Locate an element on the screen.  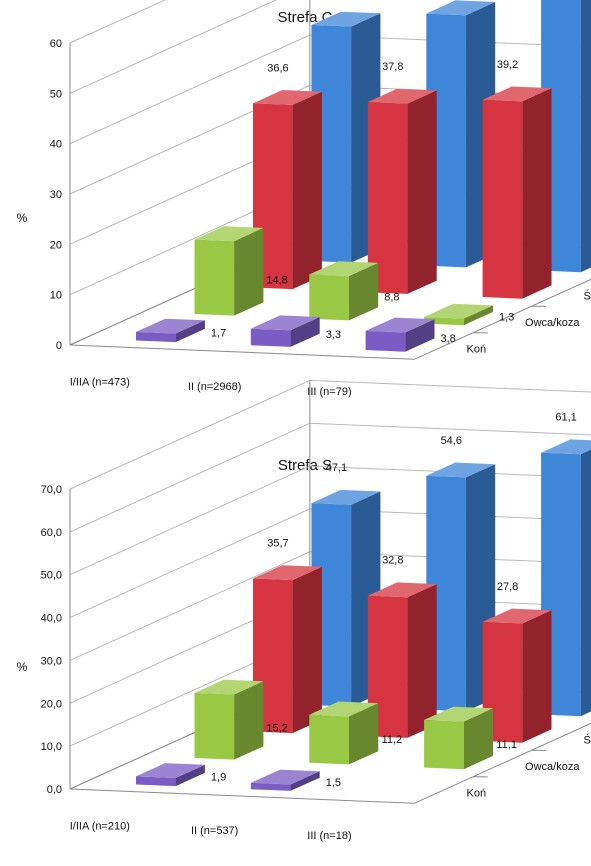
x-tick-label: II (n=2968) is located at coordinates (215, 387).